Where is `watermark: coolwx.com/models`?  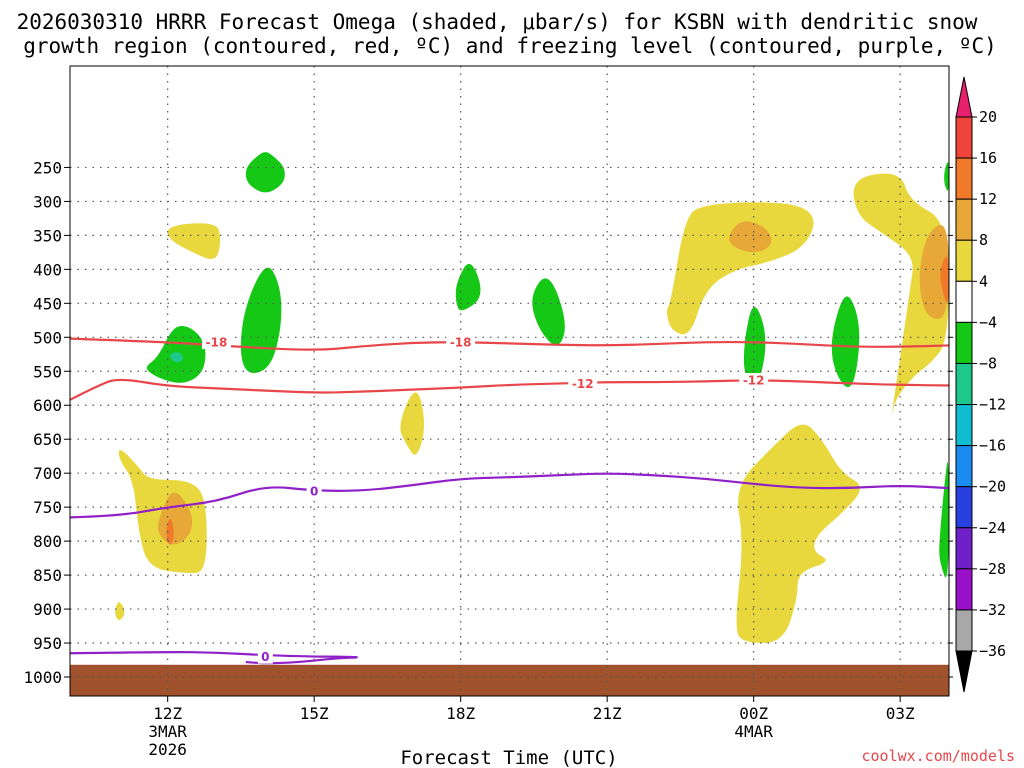 watermark: coolwx.com/models is located at coordinates (938, 756).